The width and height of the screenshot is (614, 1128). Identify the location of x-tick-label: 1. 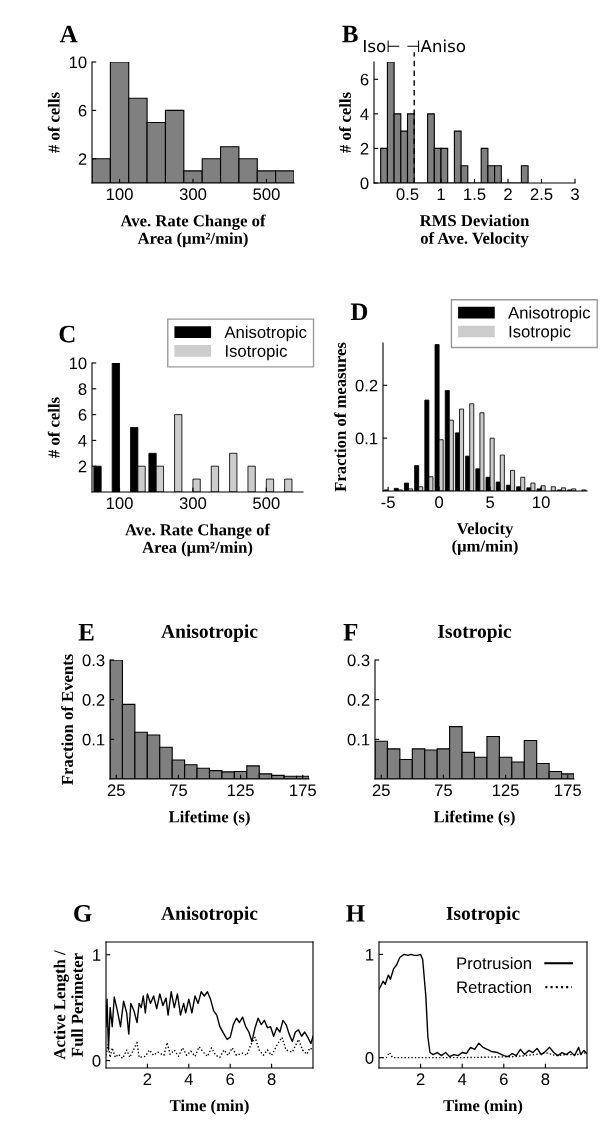
(441, 194).